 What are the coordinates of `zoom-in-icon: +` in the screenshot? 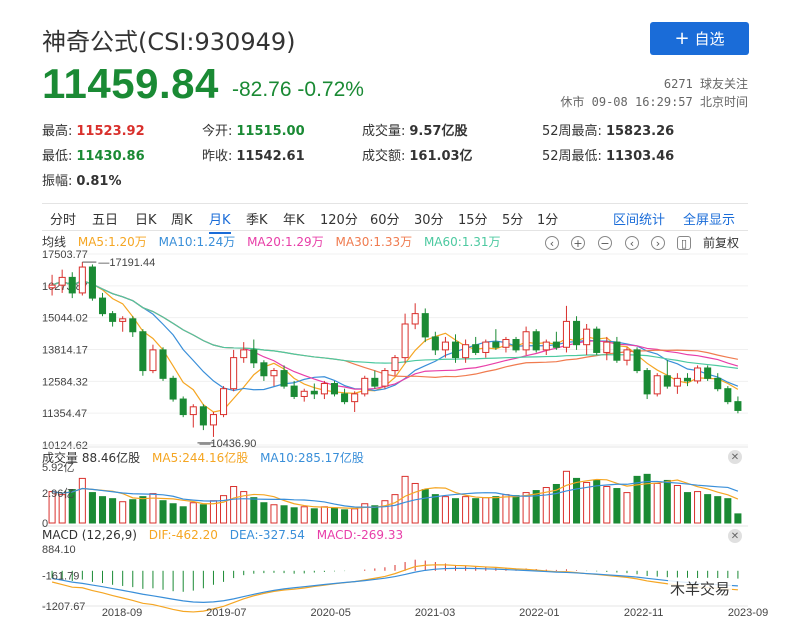 It's located at (578, 243).